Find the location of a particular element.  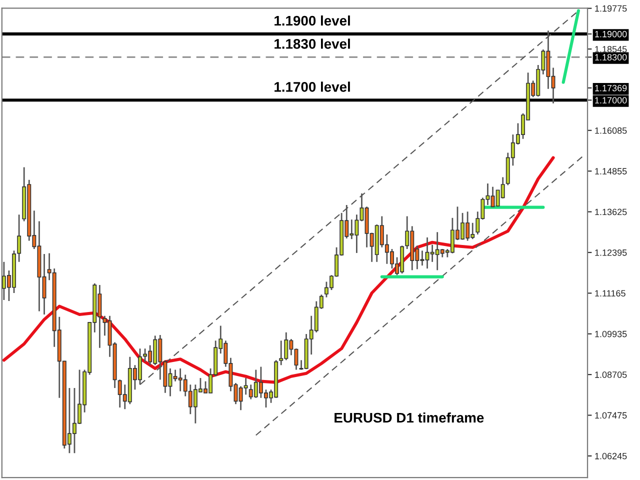

y-tick-label: 1.17000 is located at coordinates (611, 100).